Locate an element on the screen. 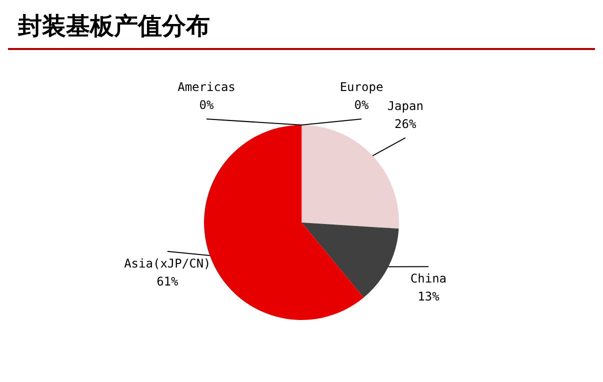 Image resolution: width=603 pixels, height=382 pixels. data-label: 13% is located at coordinates (429, 297).